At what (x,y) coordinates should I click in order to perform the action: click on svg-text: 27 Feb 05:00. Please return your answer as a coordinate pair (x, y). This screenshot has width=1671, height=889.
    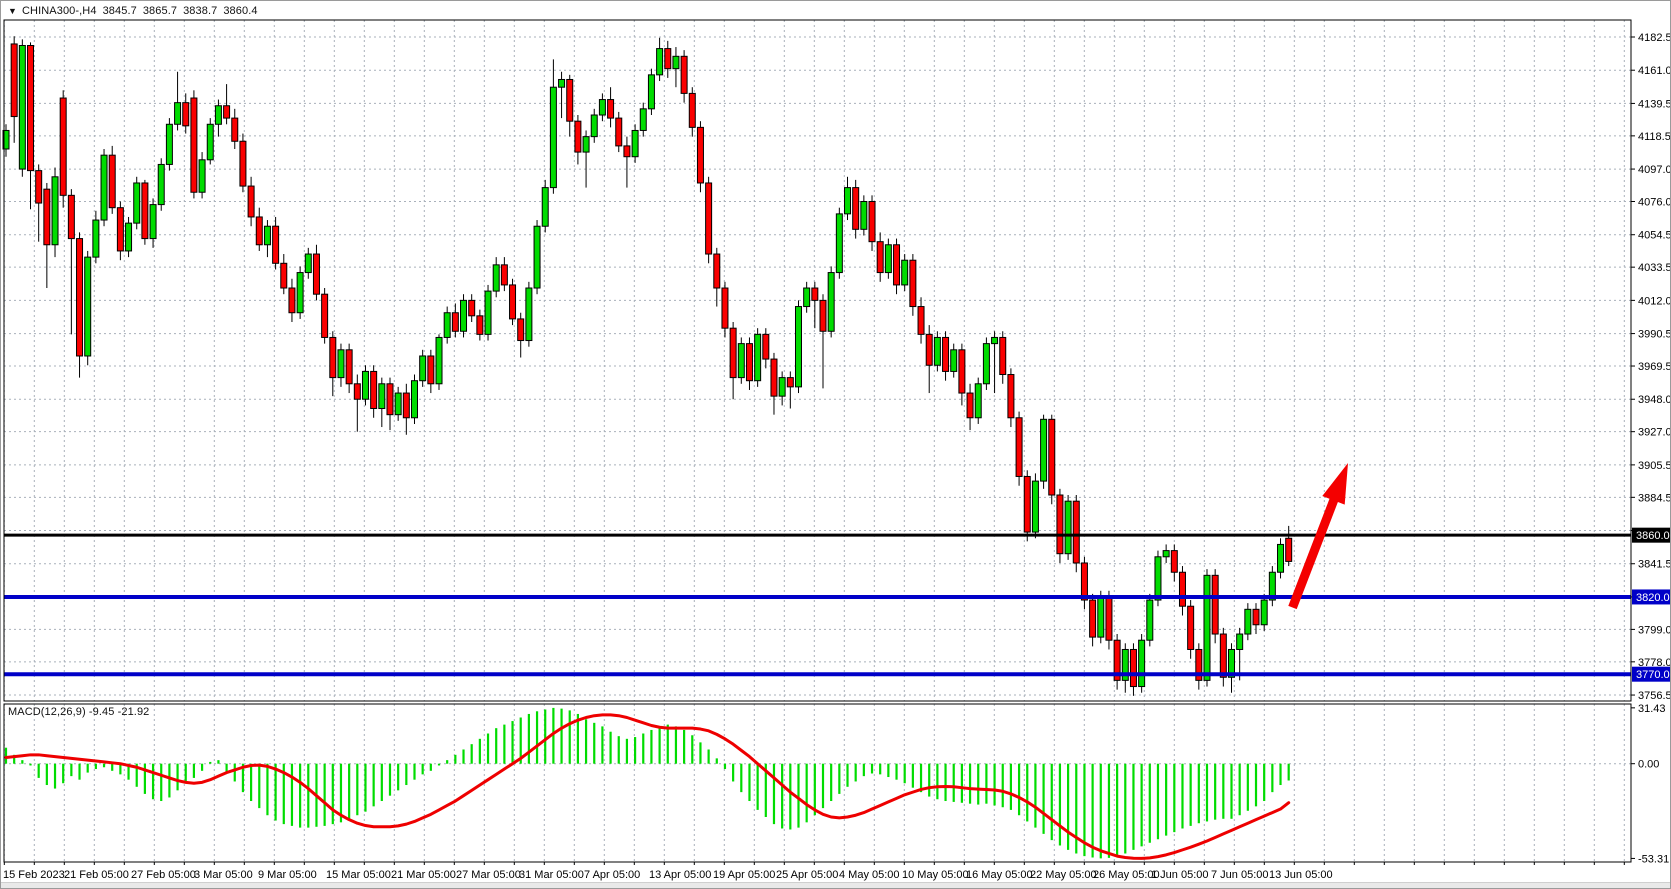
    Looking at the image, I should click on (163, 875).